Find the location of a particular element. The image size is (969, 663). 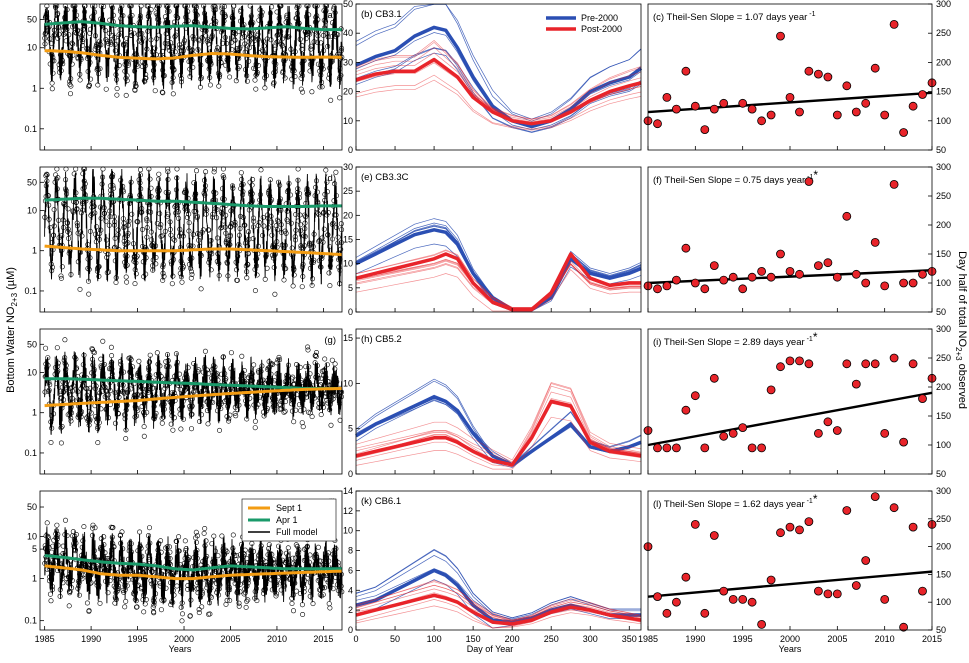

x-tick-label: 300 is located at coordinates (590, 639).